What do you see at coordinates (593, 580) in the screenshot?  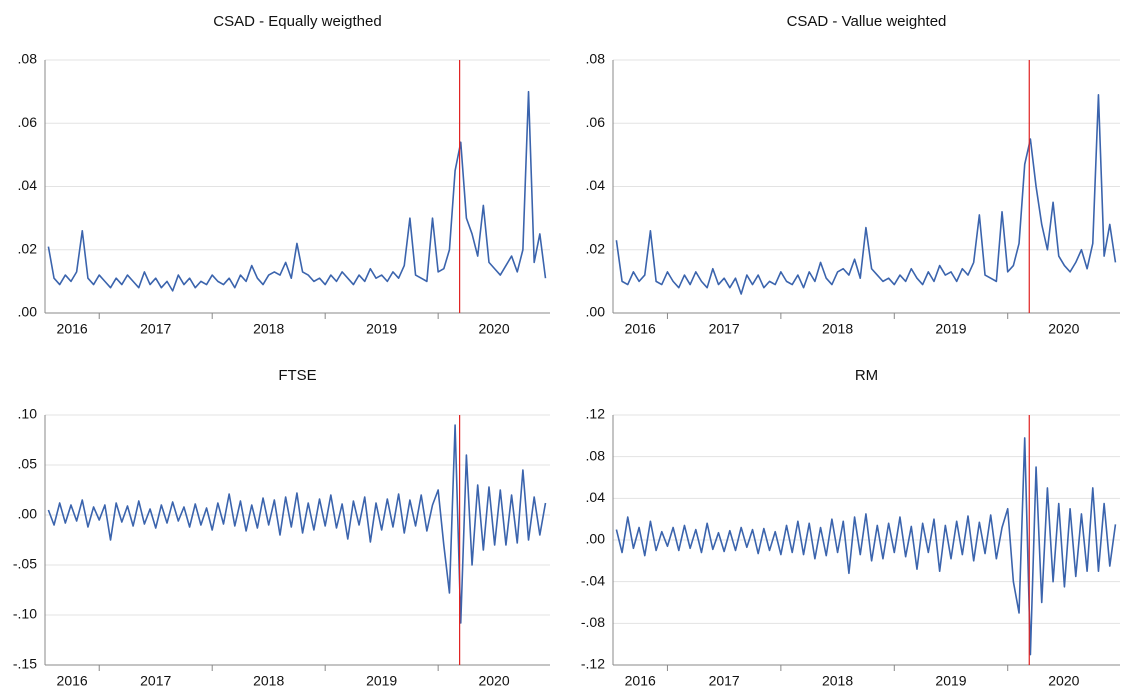 I see `y-tick-label: -.04` at bounding box center [593, 580].